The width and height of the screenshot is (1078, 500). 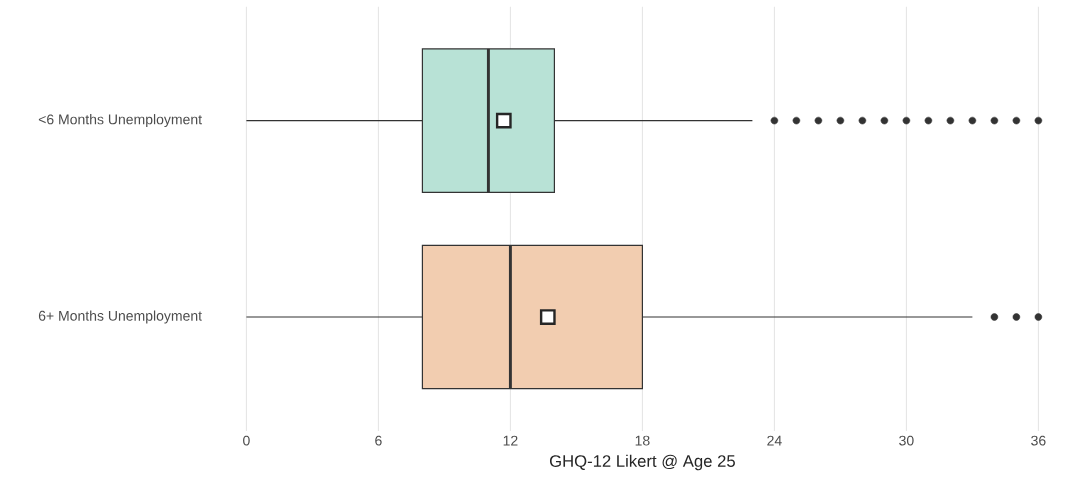 What do you see at coordinates (120, 317) in the screenshot?
I see `y-tick-label: 6+ Months Unemployment` at bounding box center [120, 317].